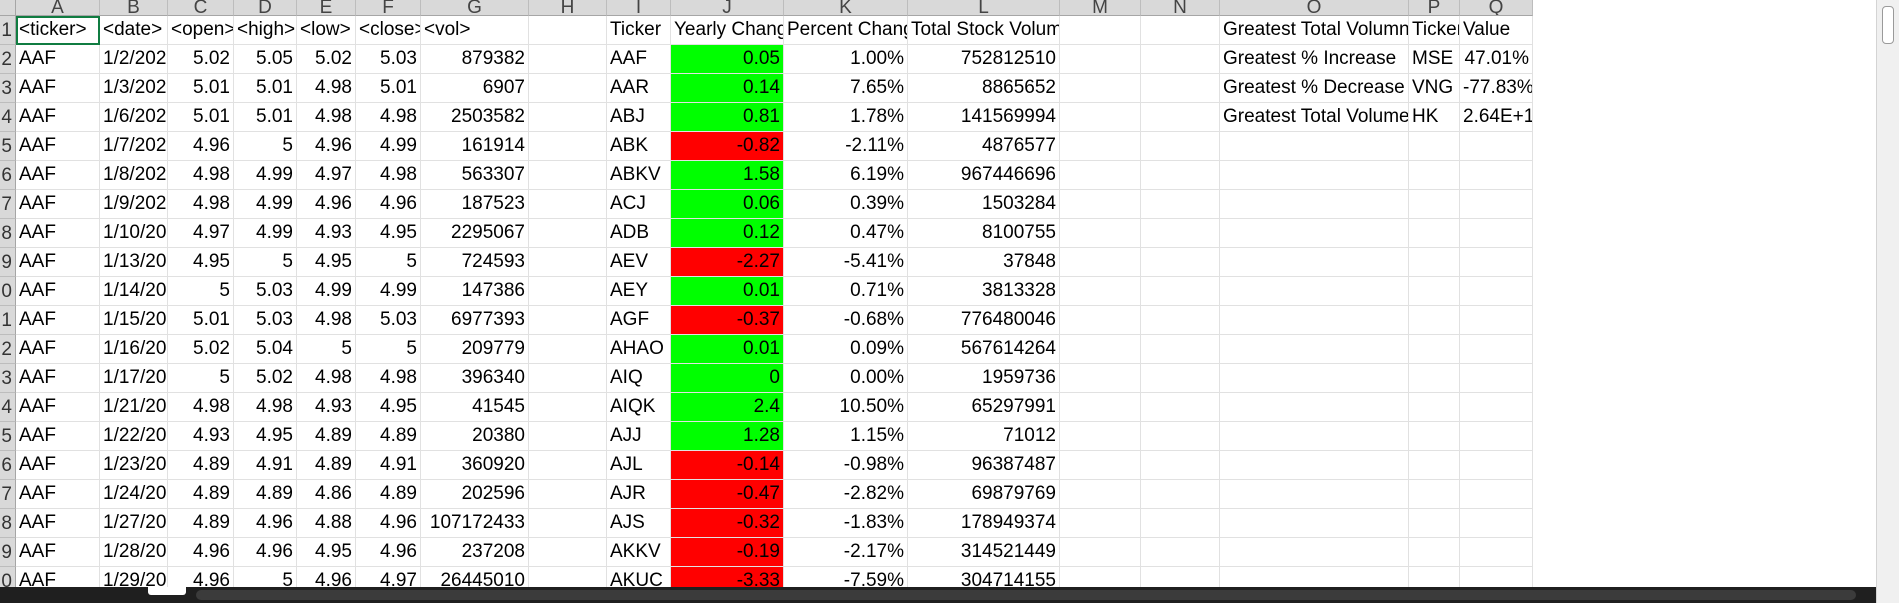 The height and width of the screenshot is (603, 1899). Describe the element at coordinates (846, 146) in the screenshot. I see `cell: -2.11%` at that location.